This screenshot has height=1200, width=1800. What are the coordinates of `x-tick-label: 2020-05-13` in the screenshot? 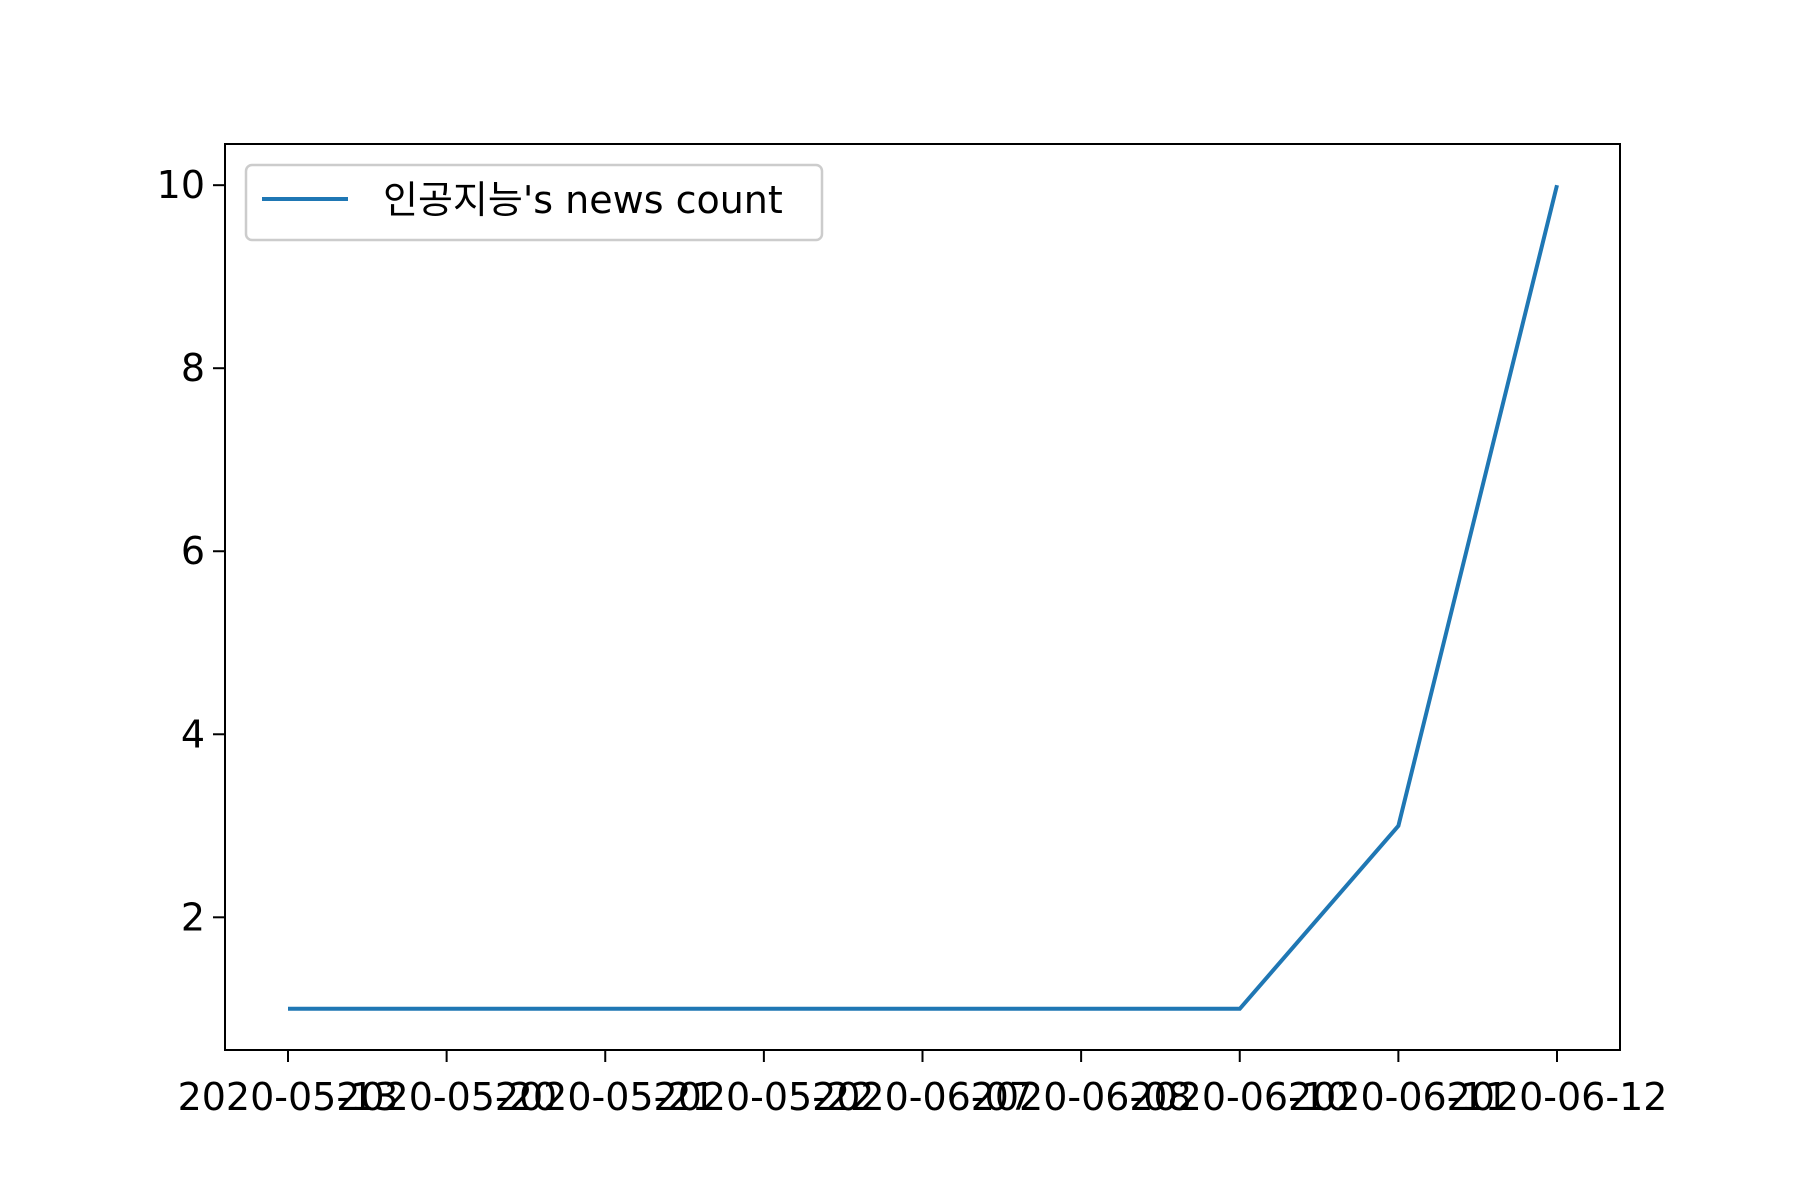 It's located at (288, 1097).